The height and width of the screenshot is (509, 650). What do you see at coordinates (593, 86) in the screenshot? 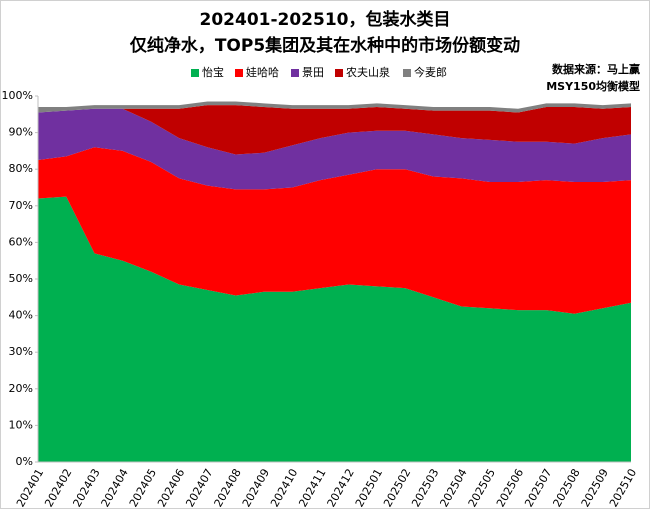
I see `annotation: MSY150均衡模型` at bounding box center [593, 86].